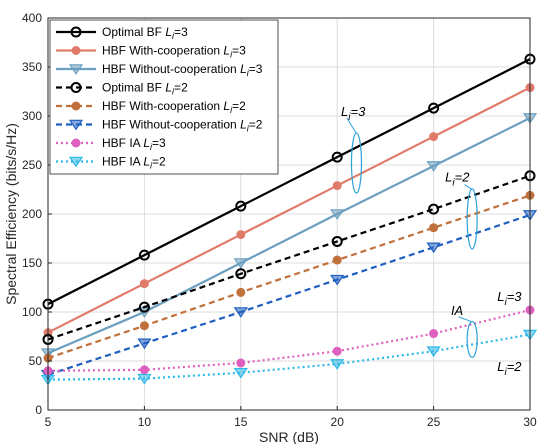  What do you see at coordinates (48, 422) in the screenshot?
I see `x-tick-label: 5` at bounding box center [48, 422].